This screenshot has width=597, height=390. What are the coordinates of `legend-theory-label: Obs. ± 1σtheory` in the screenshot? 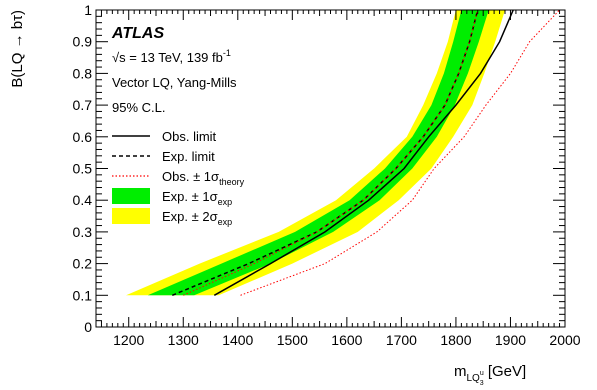 It's located at (203, 178).